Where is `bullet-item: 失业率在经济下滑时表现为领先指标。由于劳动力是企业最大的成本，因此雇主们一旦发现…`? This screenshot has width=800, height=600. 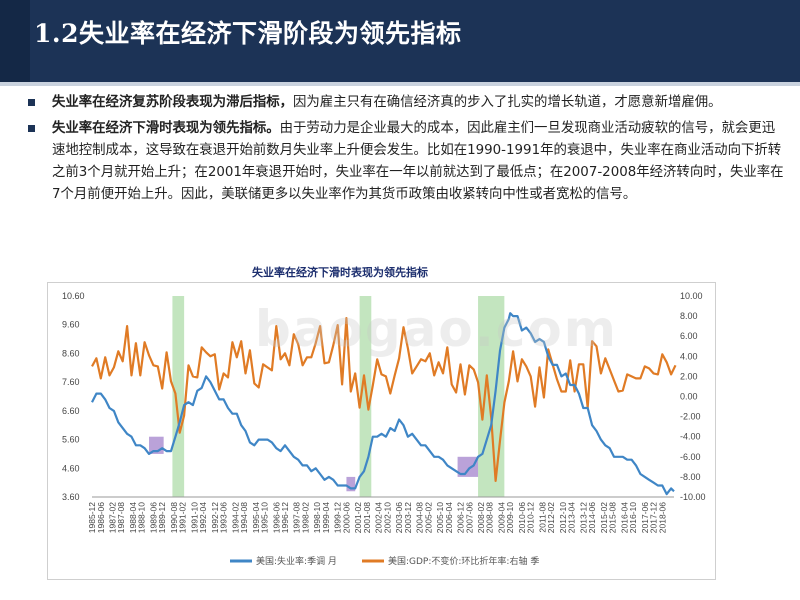
bullet-item: 失业率在经济下滑时表现为领先指标。由于劳动力是企业最大的成本，因此雇主们一旦发现… is located at coordinates (406, 162).